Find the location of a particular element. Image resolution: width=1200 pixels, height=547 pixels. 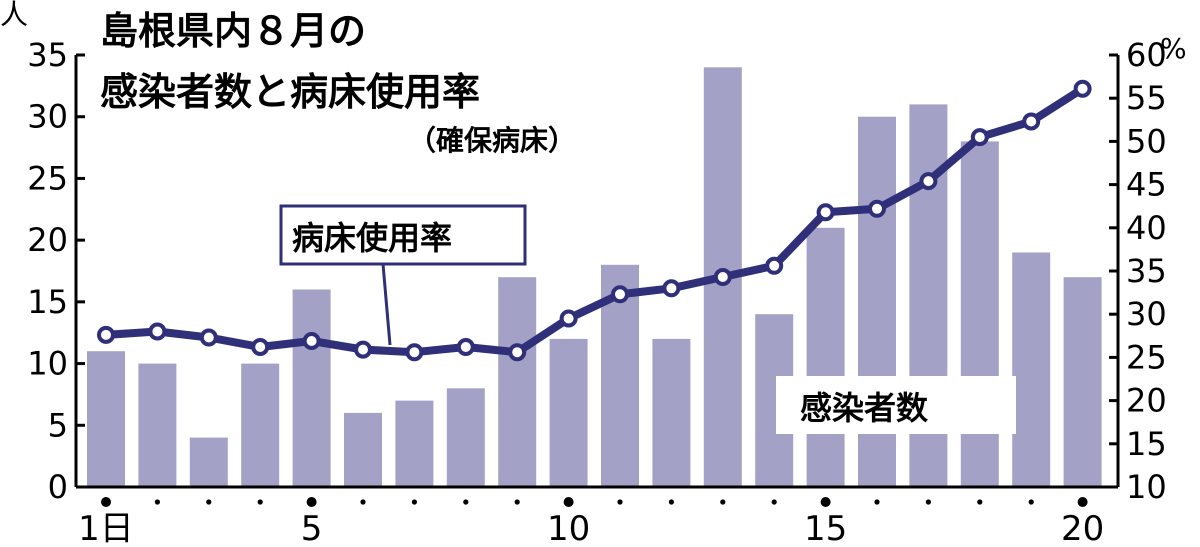

line-legend-label: 病床使用率 is located at coordinates (372, 238).